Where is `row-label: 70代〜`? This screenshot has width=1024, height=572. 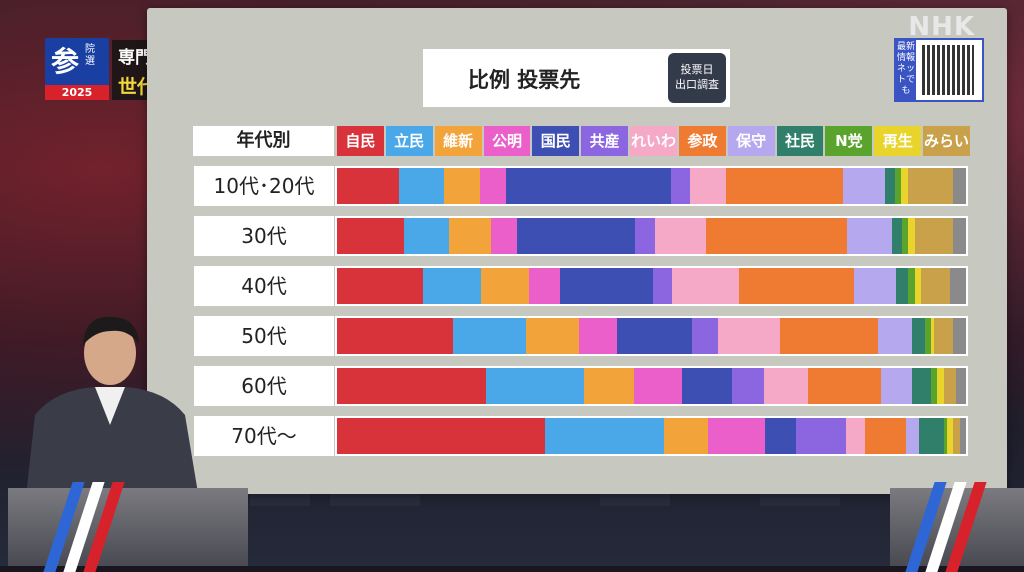
row-label: 70代〜 is located at coordinates (264, 436).